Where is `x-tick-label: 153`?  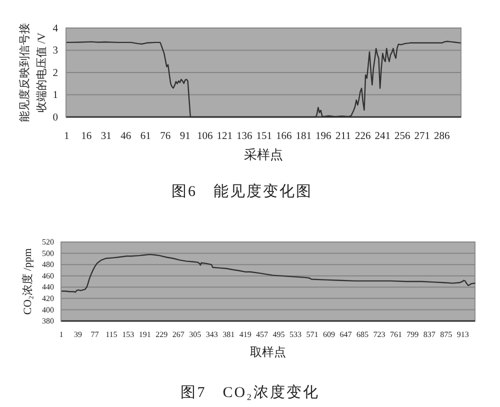 x-tick-label: 153 is located at coordinates (128, 334).